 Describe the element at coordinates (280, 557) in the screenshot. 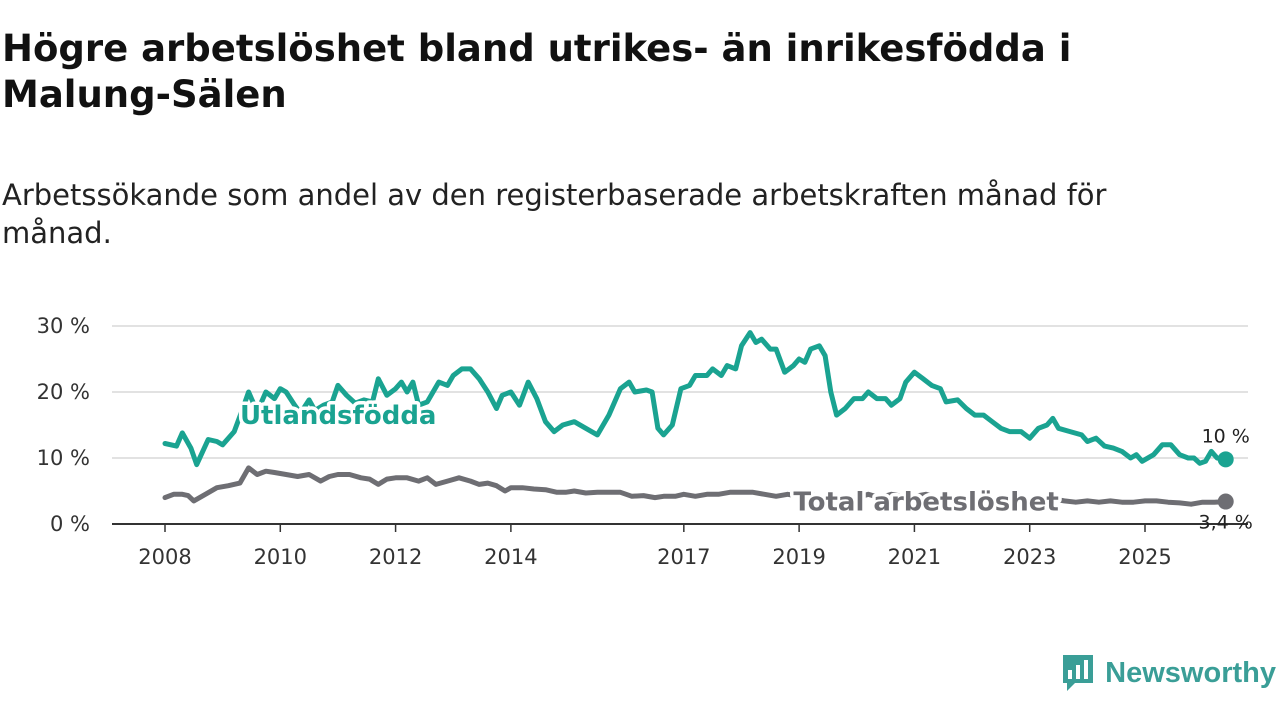

I see `x-tick-label: 2010` at that location.